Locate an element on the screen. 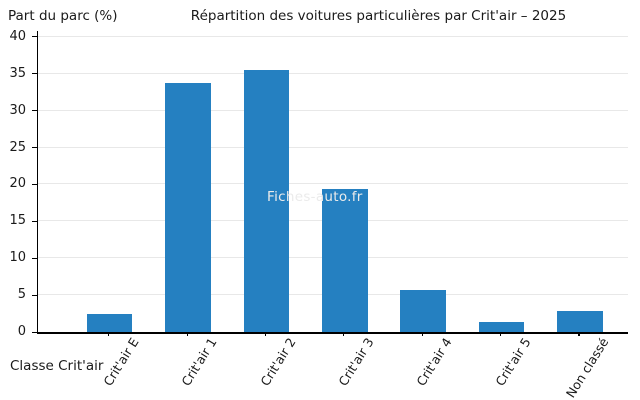 Image resolution: width=640 pixels, height=400 pixels. y-tick-label: 5 is located at coordinates (21, 295).